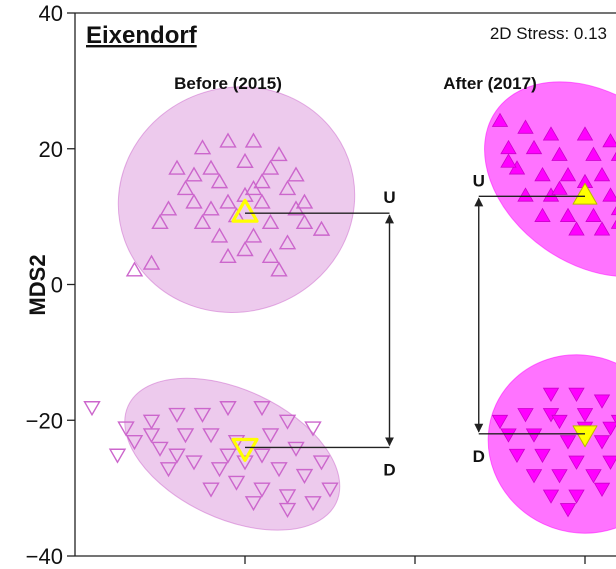  Describe the element at coordinates (51, 13) in the screenshot. I see `y-tick-label: 40` at that location.